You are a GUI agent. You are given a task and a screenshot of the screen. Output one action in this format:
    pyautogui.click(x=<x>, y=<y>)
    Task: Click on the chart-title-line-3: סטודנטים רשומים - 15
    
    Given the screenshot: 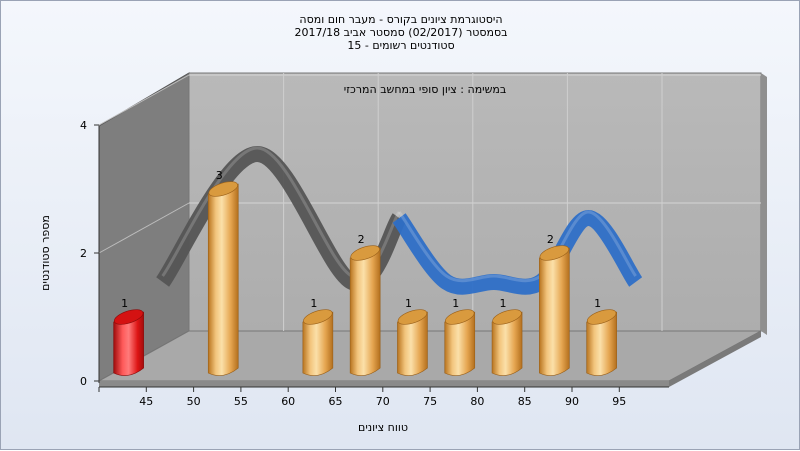 What is the action you would take?
    pyautogui.click(x=401, y=45)
    